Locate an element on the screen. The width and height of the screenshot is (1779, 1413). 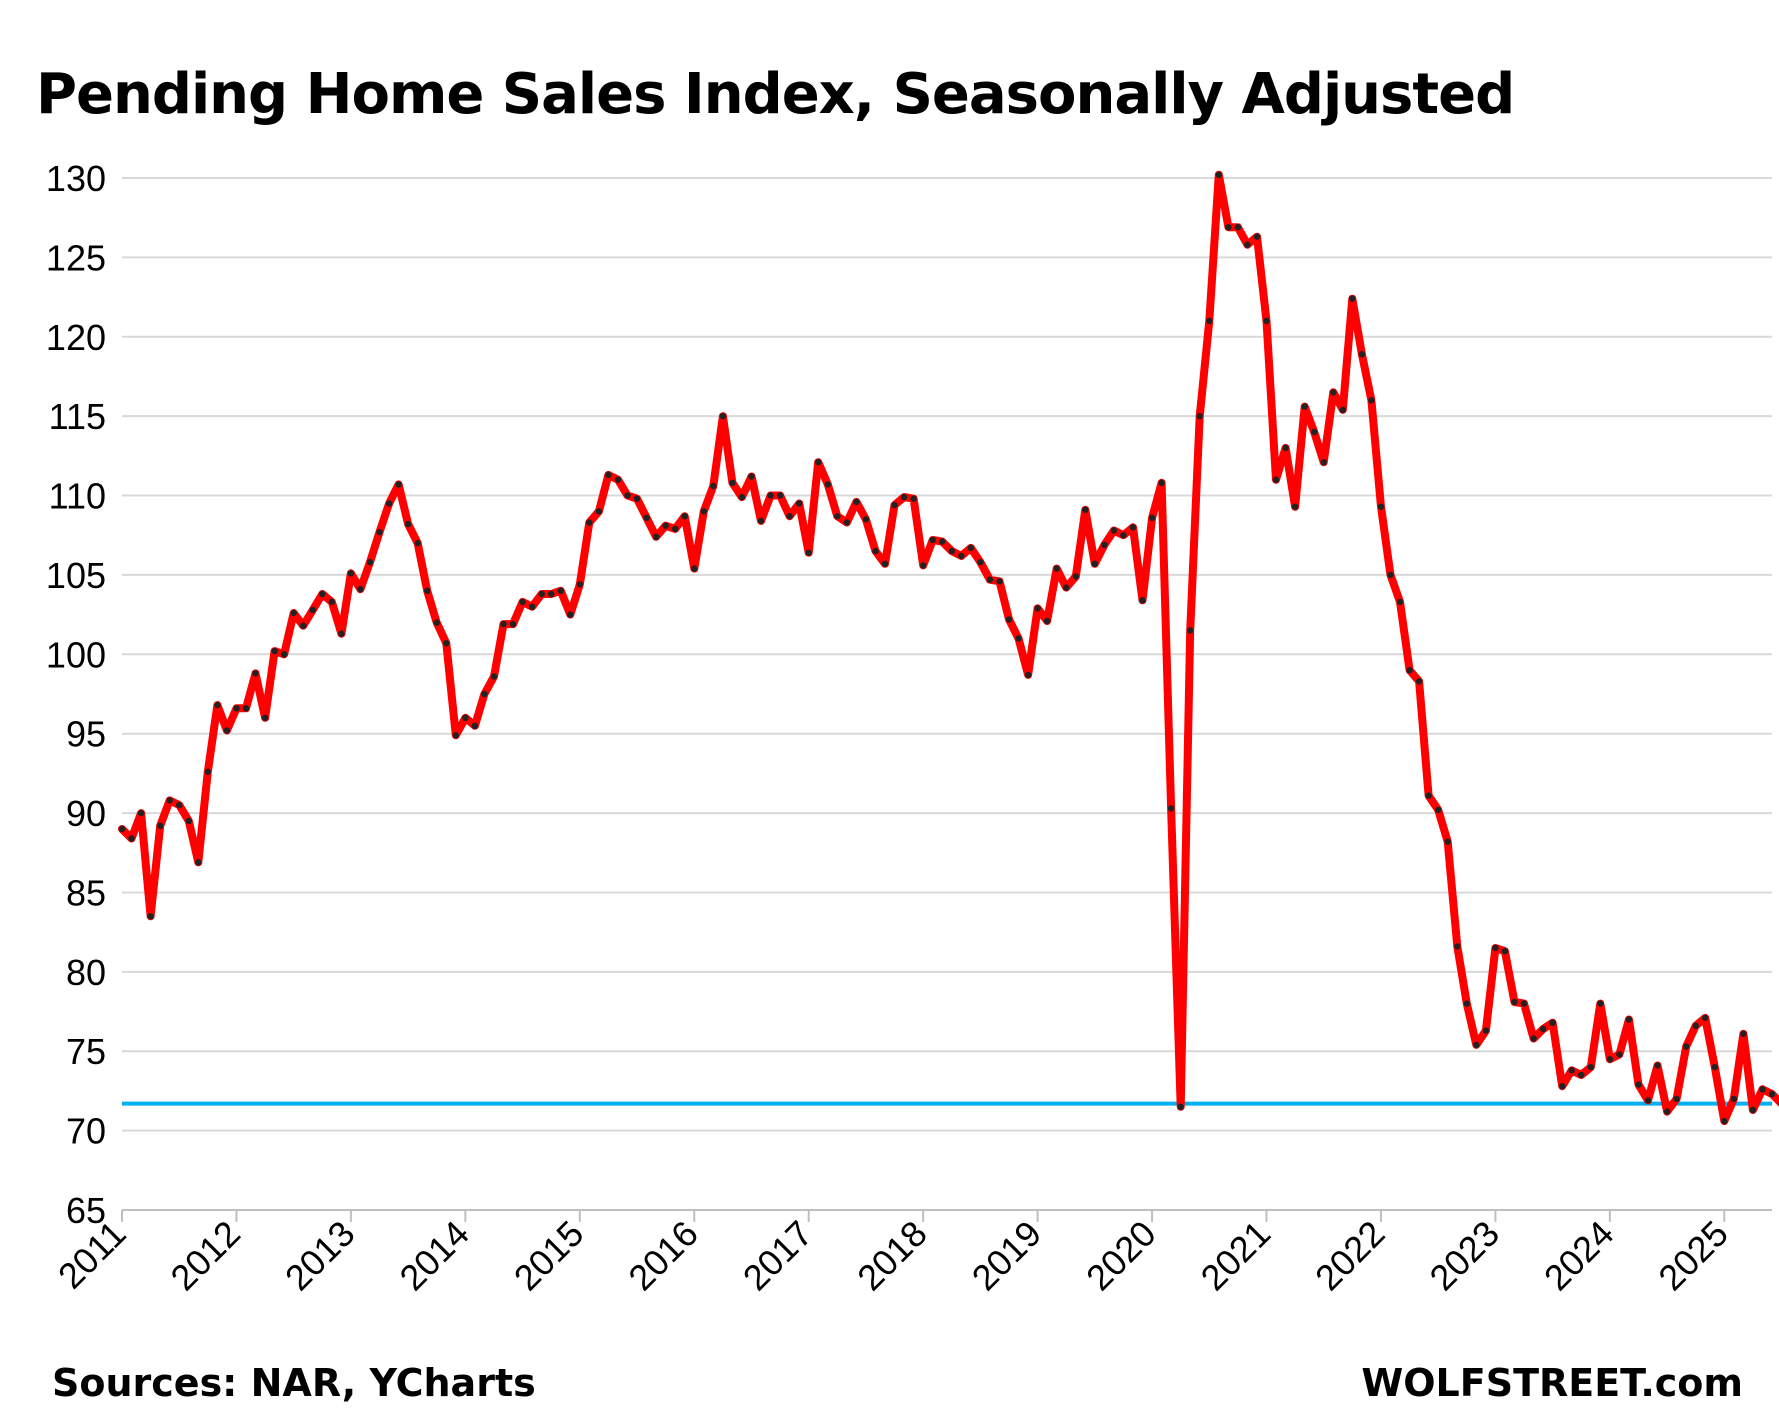
x-tick-label-2016: 2016 is located at coordinates (663, 1256).